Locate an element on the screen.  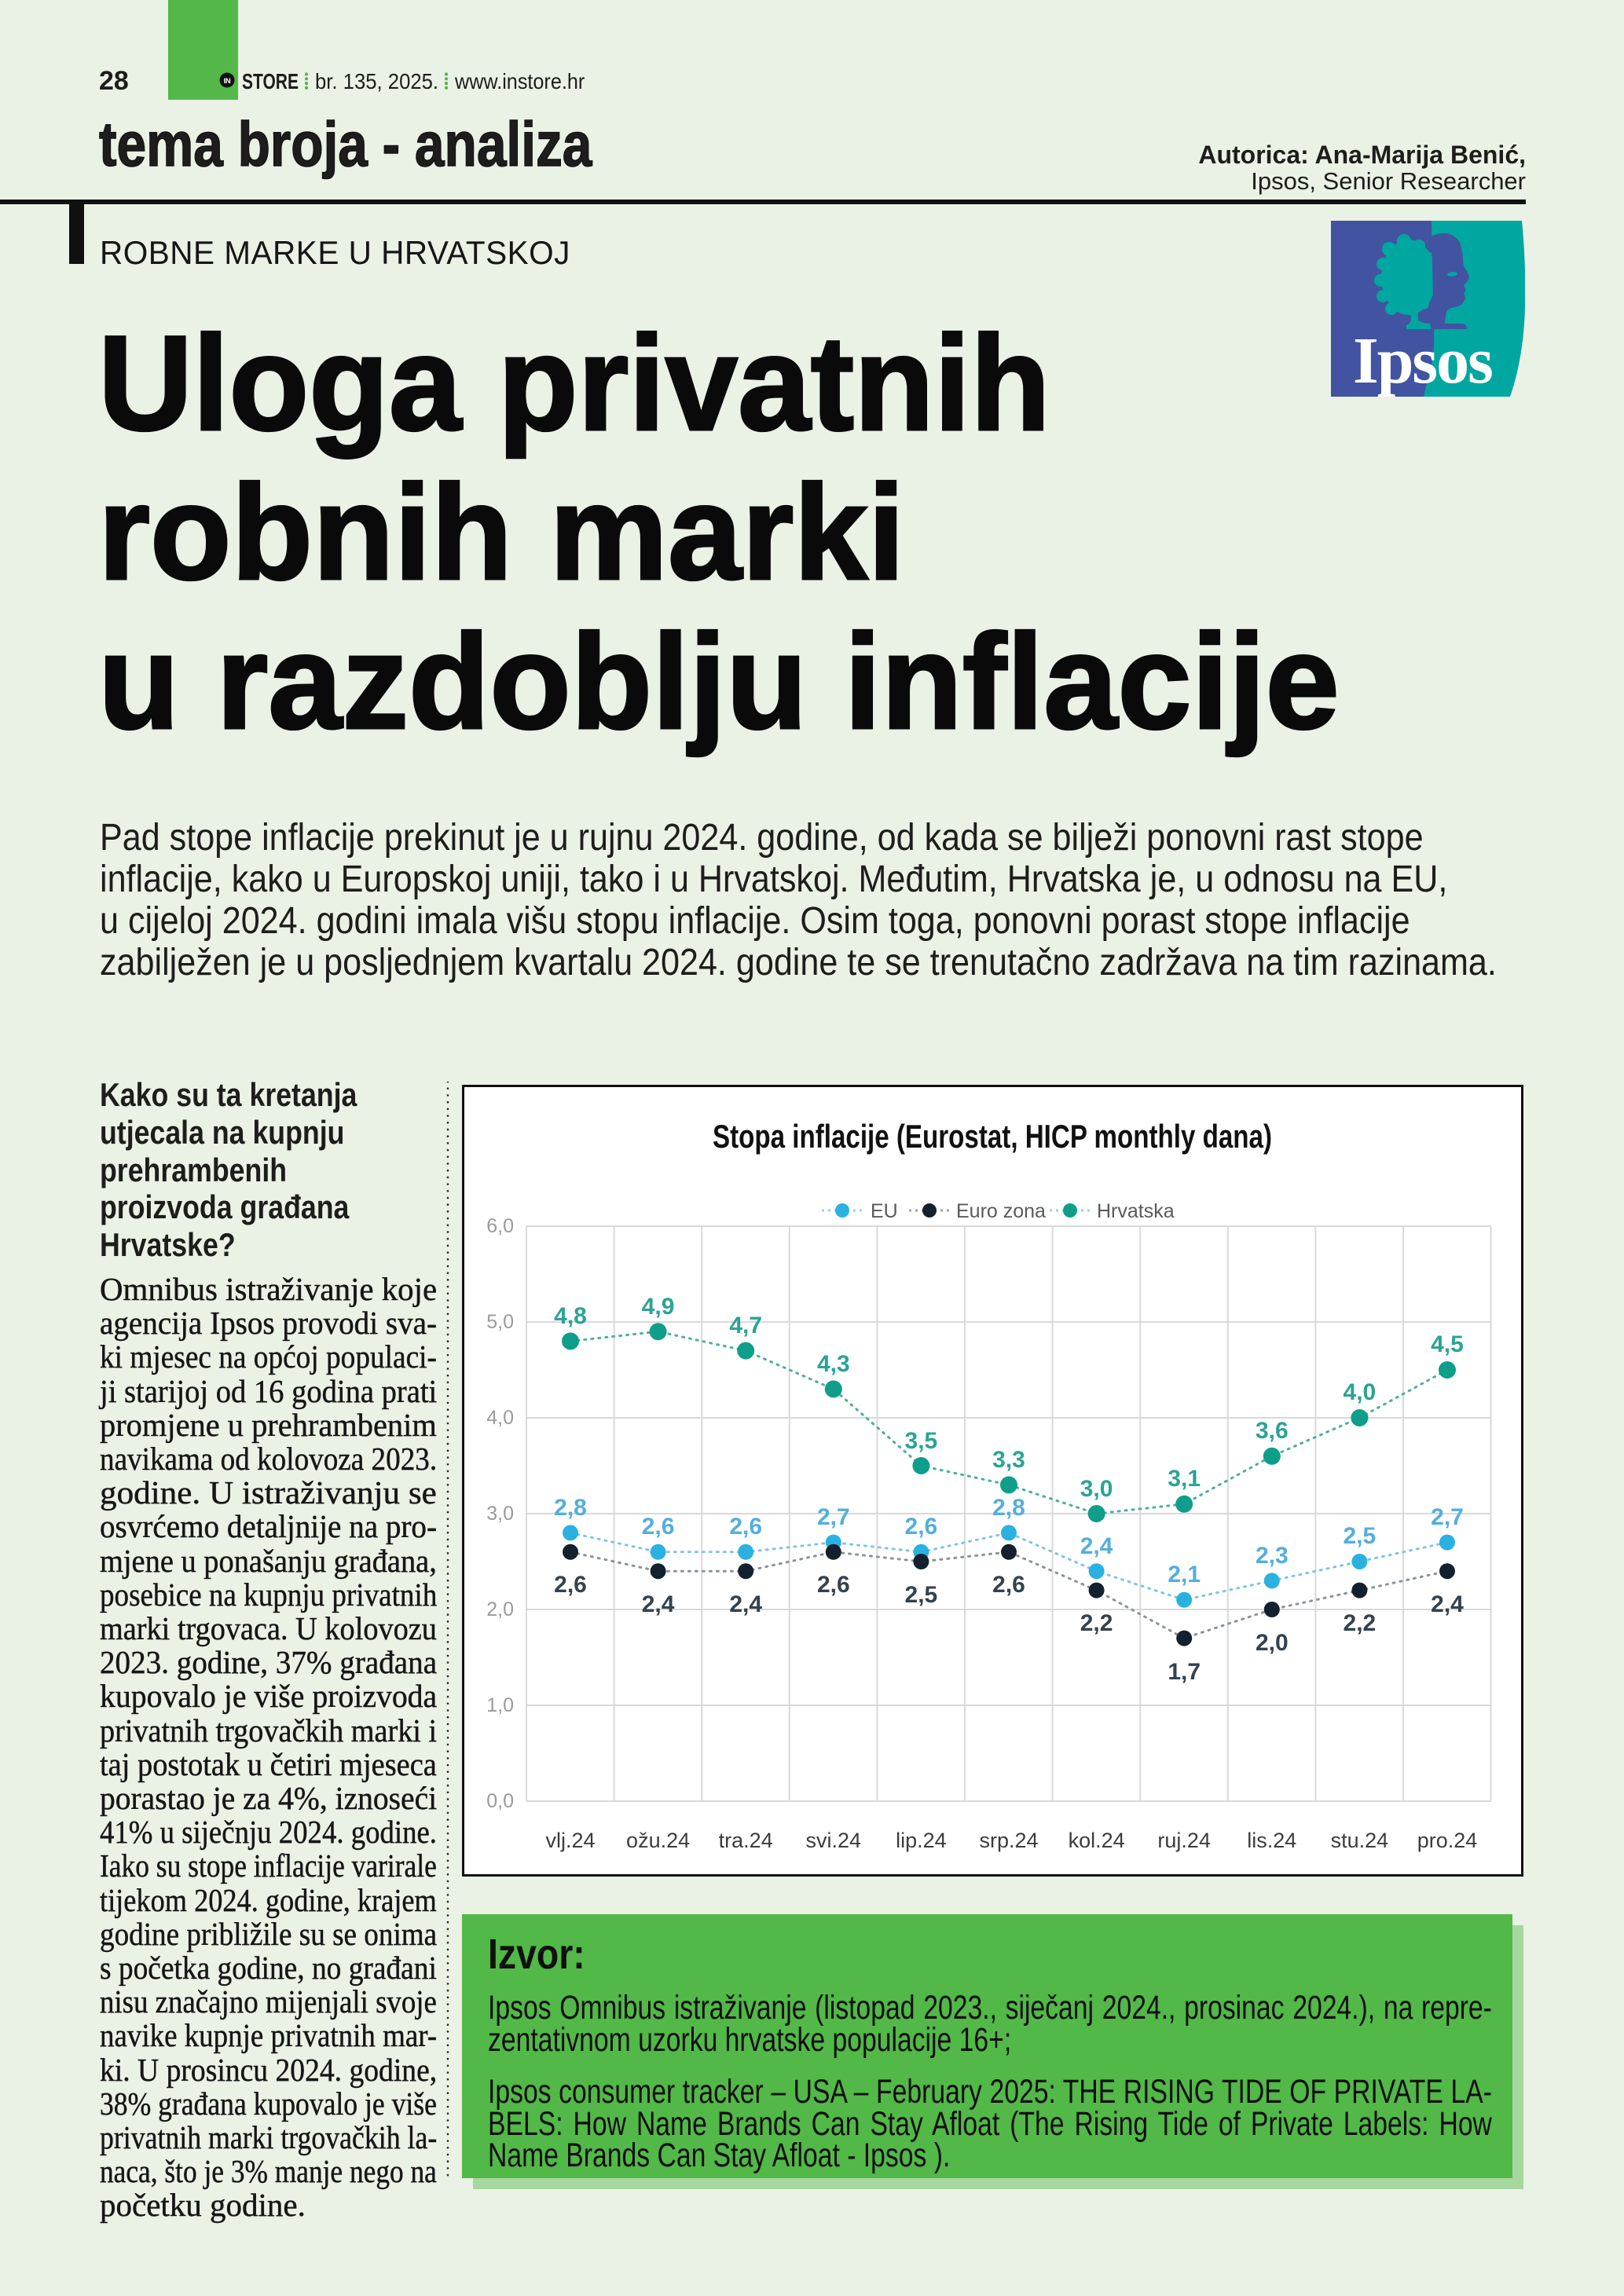
svg-text: 3,1 is located at coordinates (1184, 1479).